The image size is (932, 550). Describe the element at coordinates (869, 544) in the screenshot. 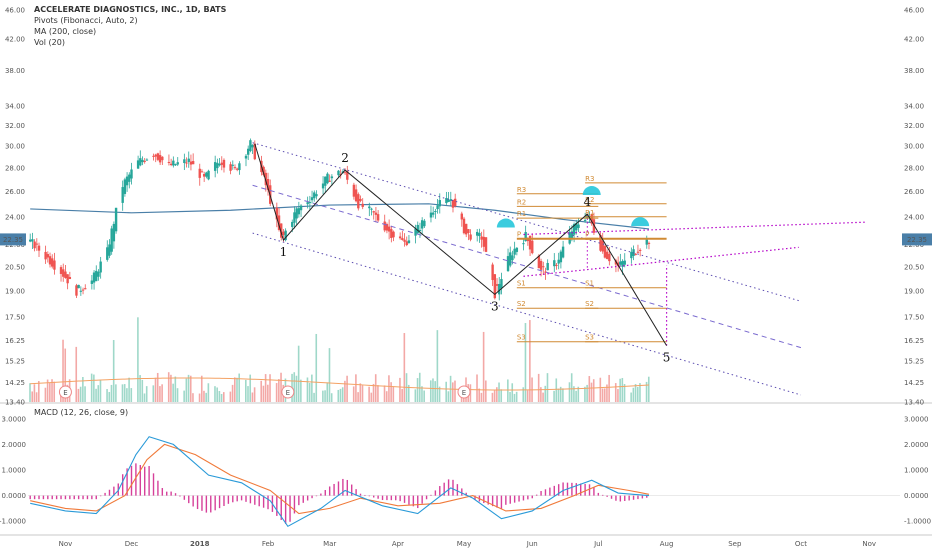

I see `time-tick: Nov` at that location.